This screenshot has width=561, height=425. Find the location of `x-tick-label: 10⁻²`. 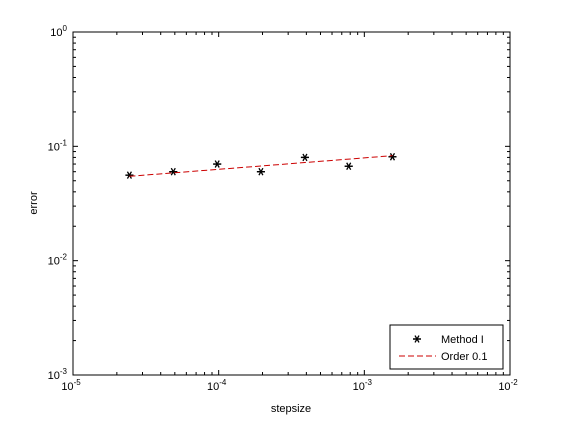

x-tick-label: 10⁻² is located at coordinates (508, 385).